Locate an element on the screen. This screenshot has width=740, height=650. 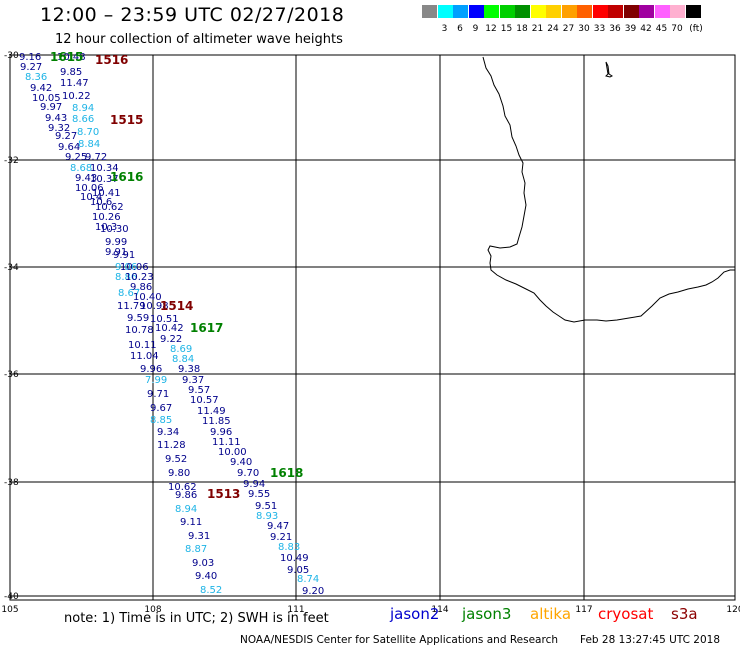
legend-label: 21 is located at coordinates (537, 29).